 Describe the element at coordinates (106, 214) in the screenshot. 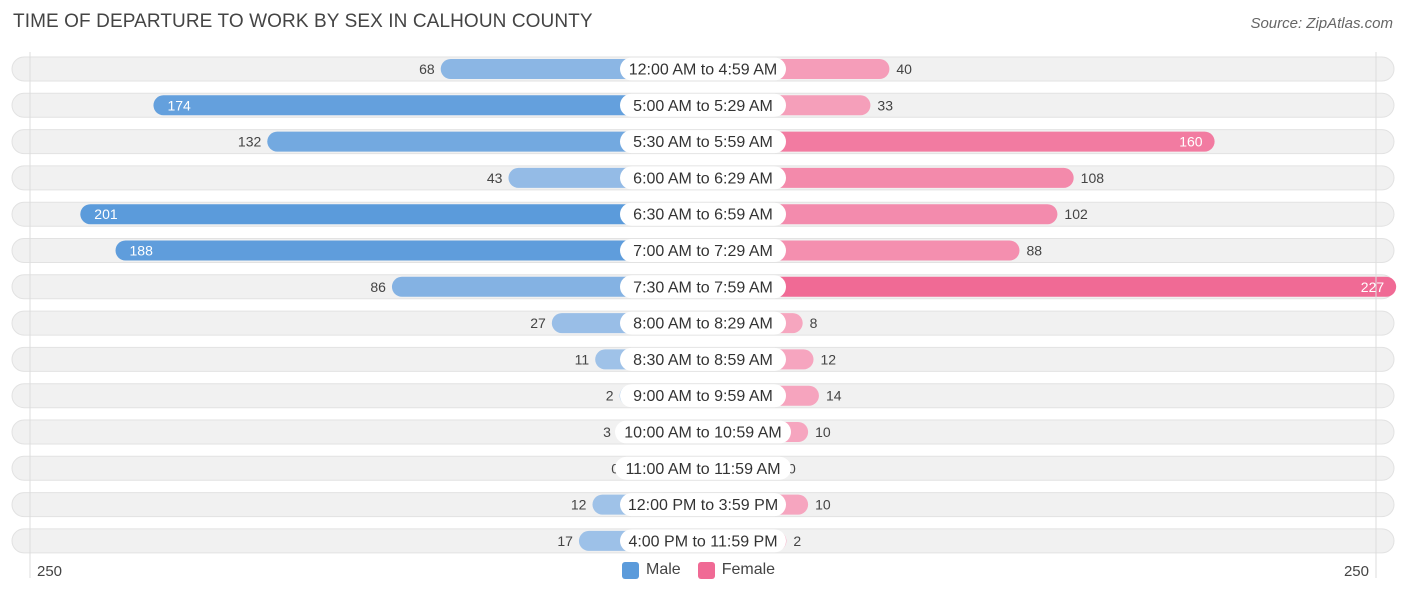

I see `male-value-label: 201` at that location.